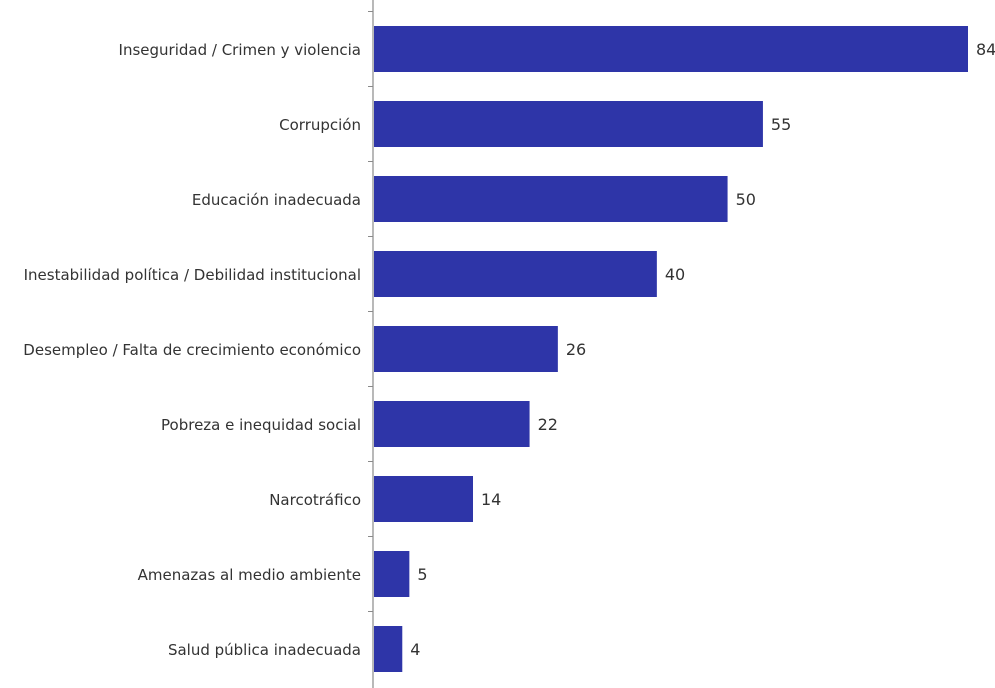  I want to click on category-label-6: Narcotráfico, so click(315, 500).